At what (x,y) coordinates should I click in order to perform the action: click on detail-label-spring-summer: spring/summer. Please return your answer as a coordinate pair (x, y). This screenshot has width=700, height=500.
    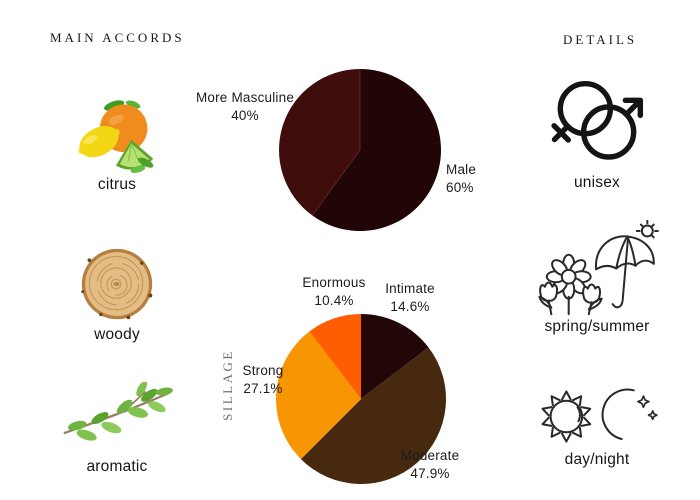
    Looking at the image, I should click on (597, 326).